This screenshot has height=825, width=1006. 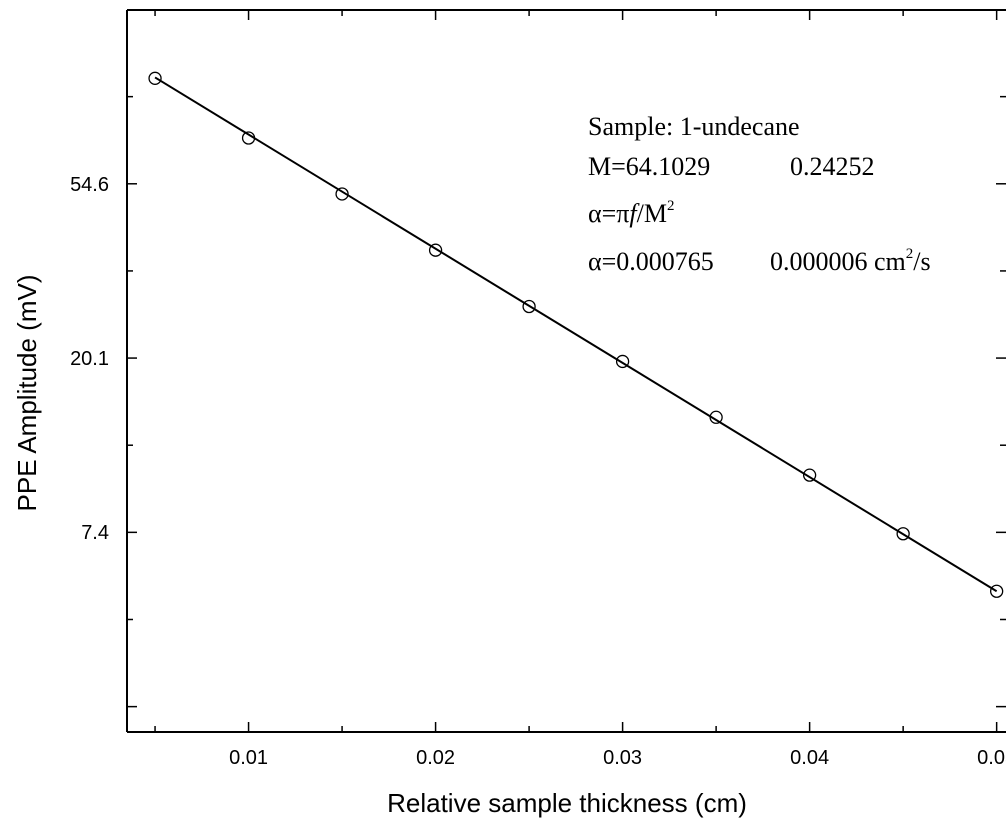 What do you see at coordinates (27, 393) in the screenshot?
I see `y-axis-title: PPE Amplitude (mV)` at bounding box center [27, 393].